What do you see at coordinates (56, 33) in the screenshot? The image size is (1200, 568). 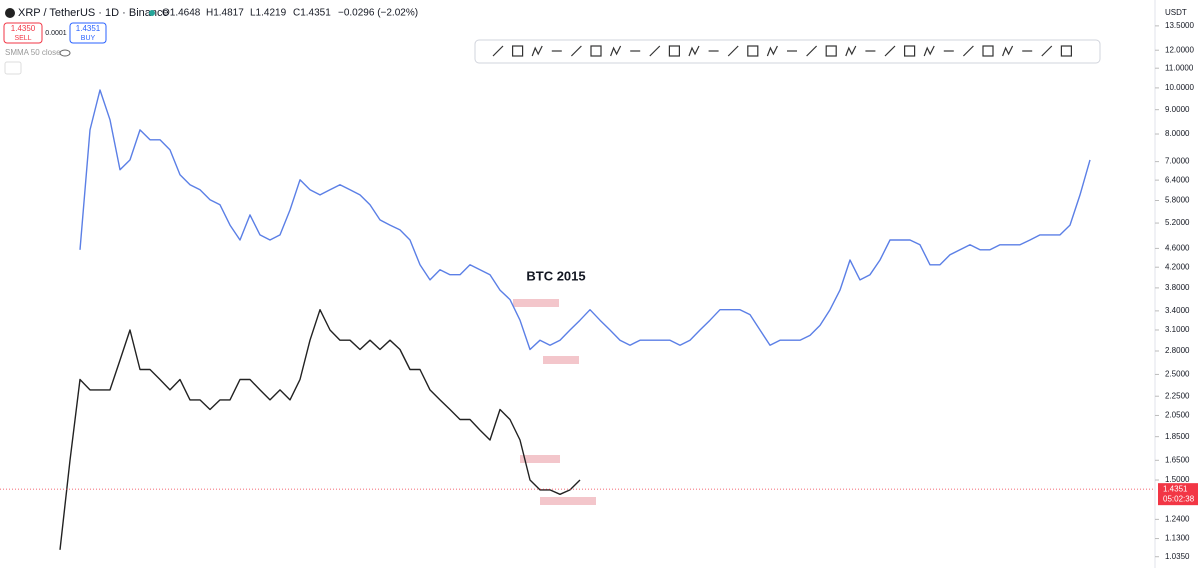 I see `spread: 0.0001` at bounding box center [56, 33].